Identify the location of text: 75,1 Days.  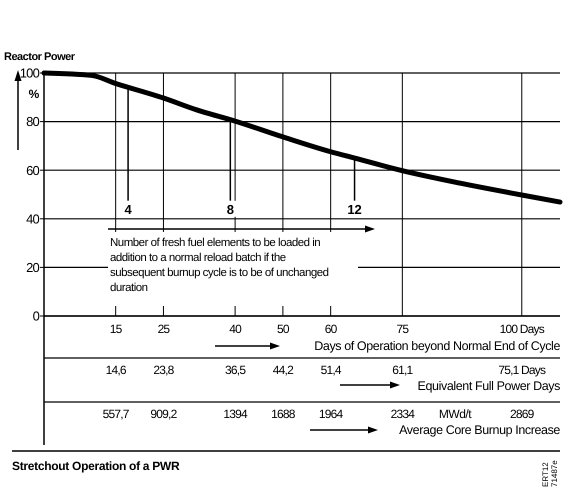
(522, 370).